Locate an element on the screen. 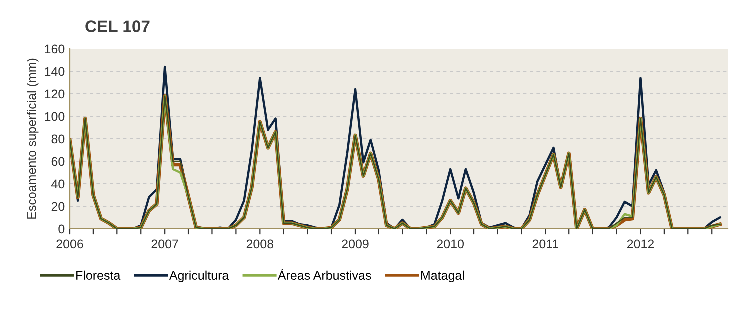  chart-title: CEL 107 is located at coordinates (118, 26).